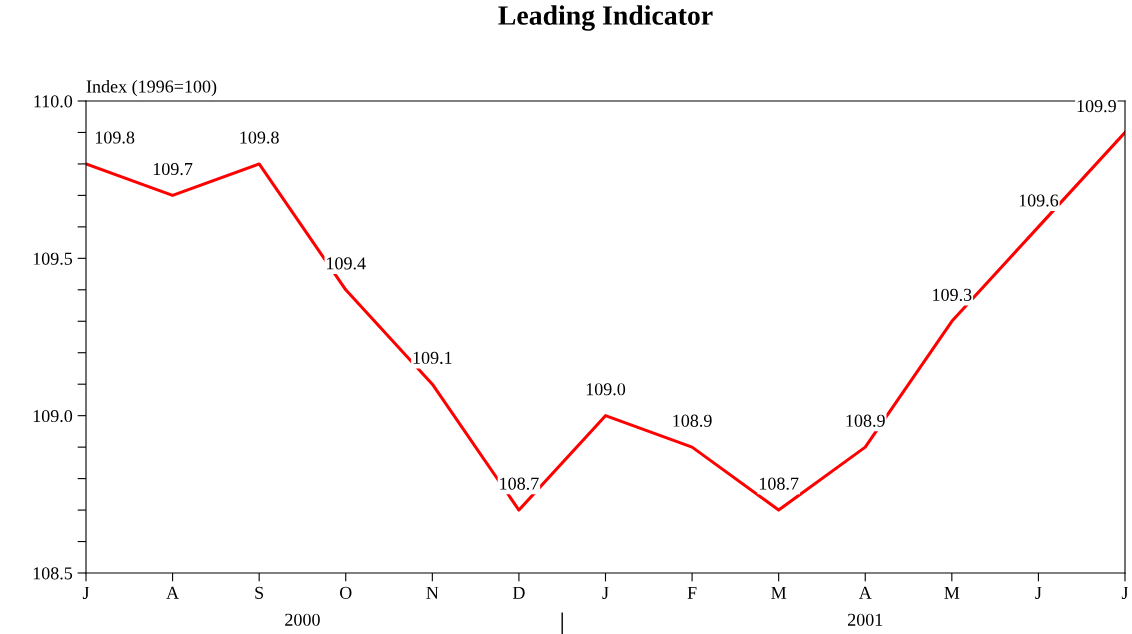 The height and width of the screenshot is (634, 1132). I want to click on text: 109.4, so click(346, 263).